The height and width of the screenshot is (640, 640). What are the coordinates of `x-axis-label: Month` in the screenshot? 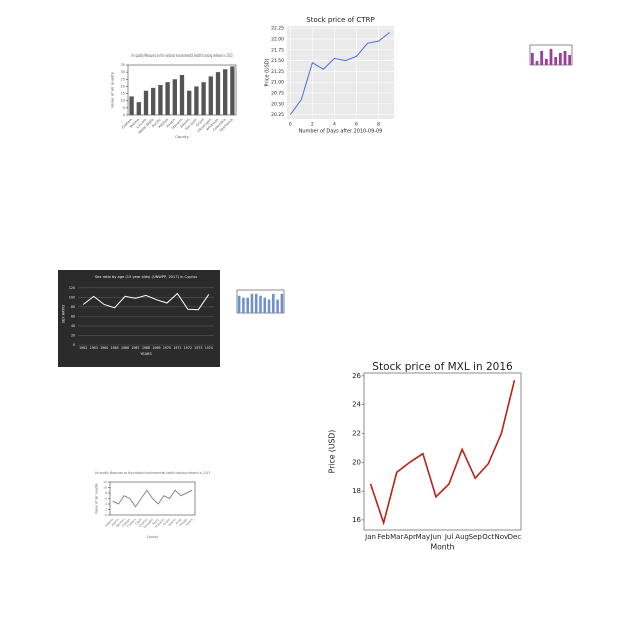 It's located at (442, 546).